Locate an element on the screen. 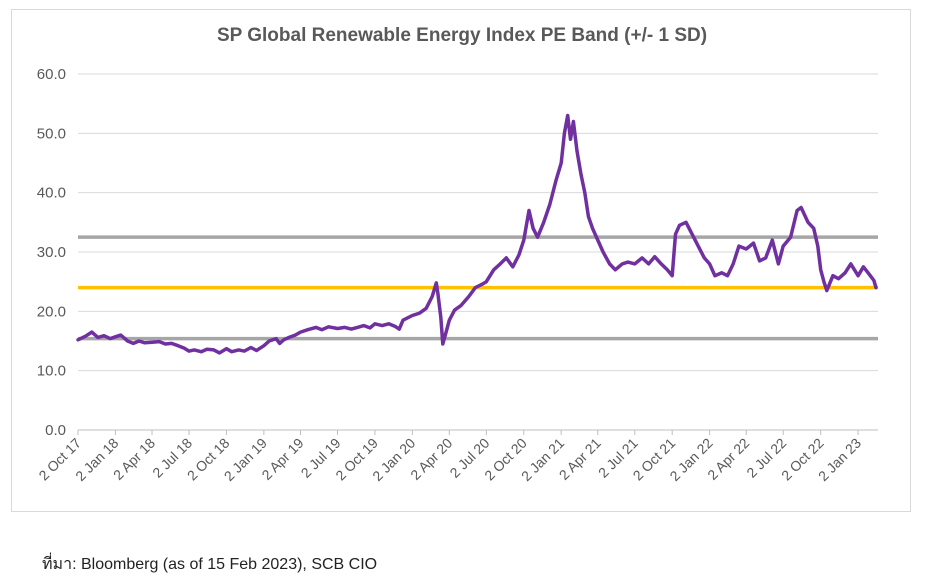 The image size is (925, 579). y-tick-label: 0.0 is located at coordinates (55, 430).